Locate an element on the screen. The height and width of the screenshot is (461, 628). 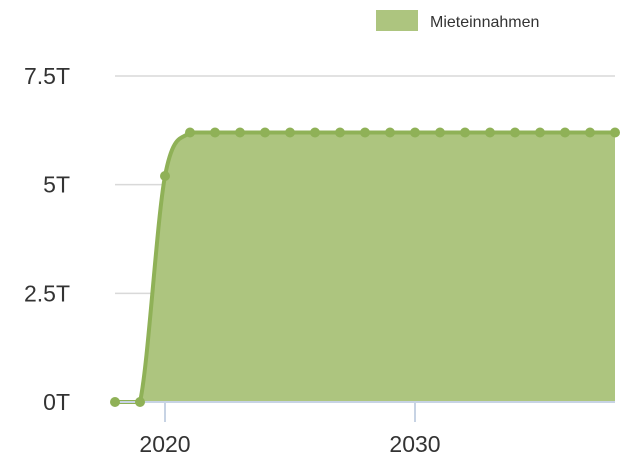
y-tick-label: 5T is located at coordinates (56, 185).